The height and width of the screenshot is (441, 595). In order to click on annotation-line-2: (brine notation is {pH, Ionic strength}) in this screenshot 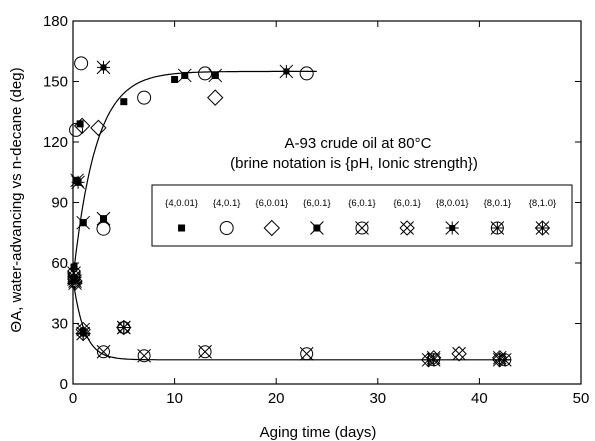, I will do `click(354, 163)`.